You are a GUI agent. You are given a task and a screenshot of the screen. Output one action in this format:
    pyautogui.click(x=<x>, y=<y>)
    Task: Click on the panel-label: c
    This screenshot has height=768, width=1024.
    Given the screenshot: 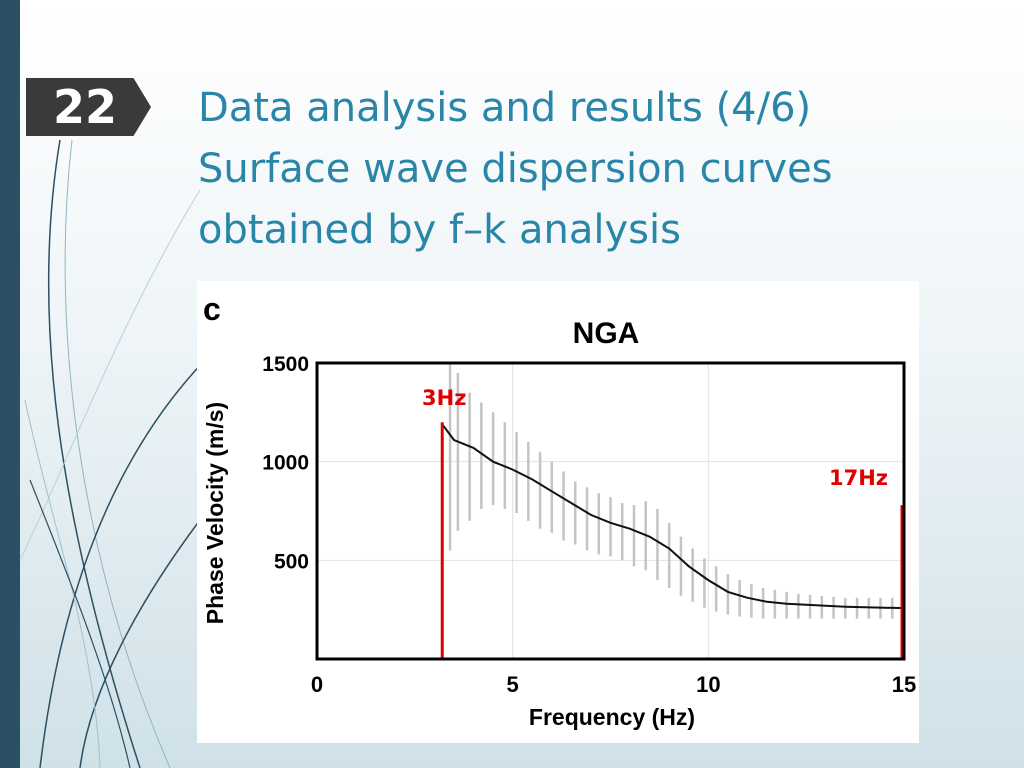 What is the action you would take?
    pyautogui.click(x=212, y=309)
    